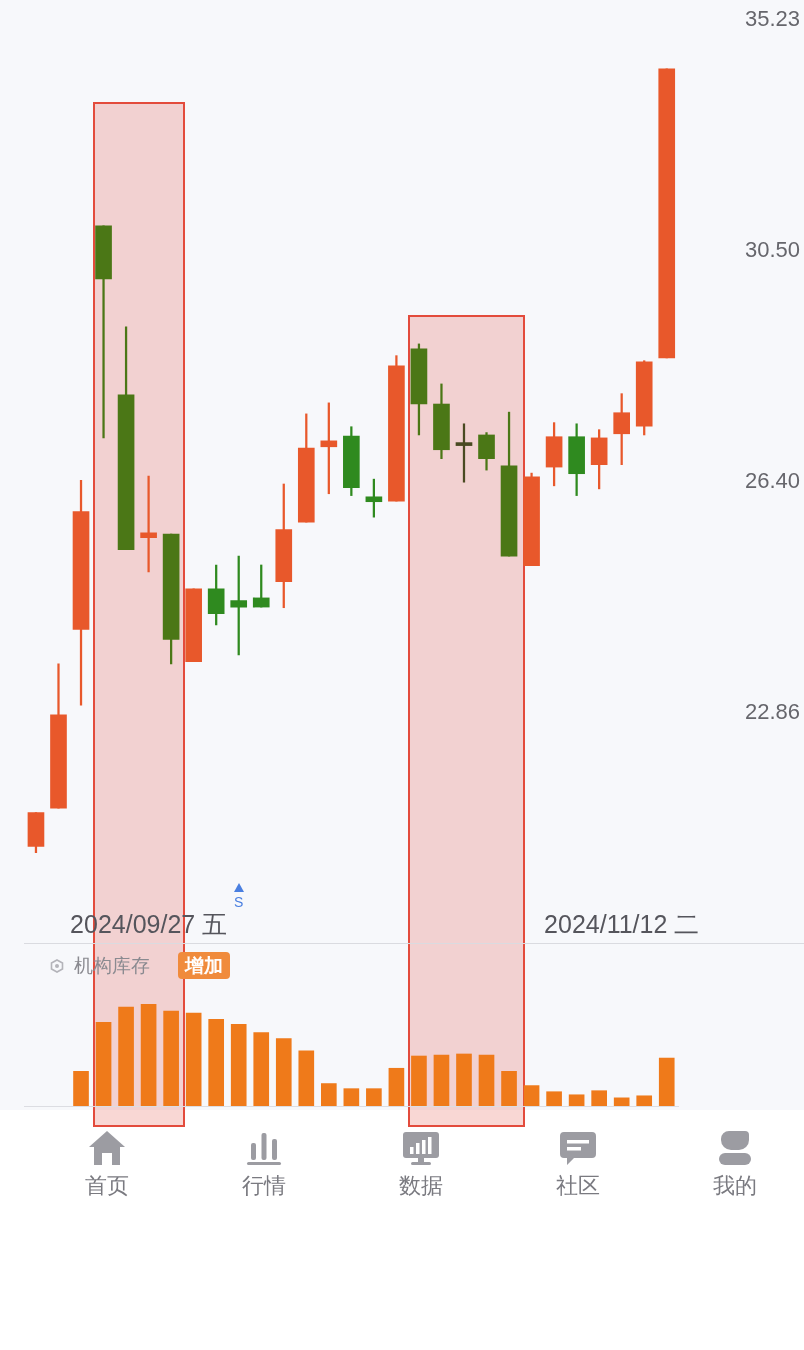 This screenshot has height=1350, width=804. What do you see at coordinates (772, 19) in the screenshot?
I see `y-tick-label: 35.23` at bounding box center [772, 19].